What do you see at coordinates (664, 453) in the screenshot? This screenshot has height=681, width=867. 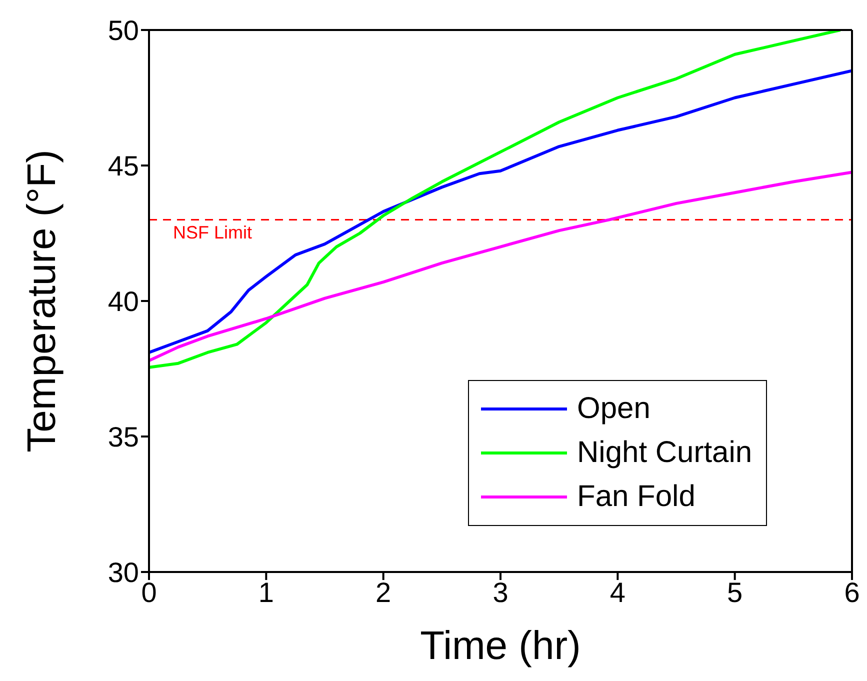 I see `legend-label: Night Curtain` at bounding box center [664, 453].